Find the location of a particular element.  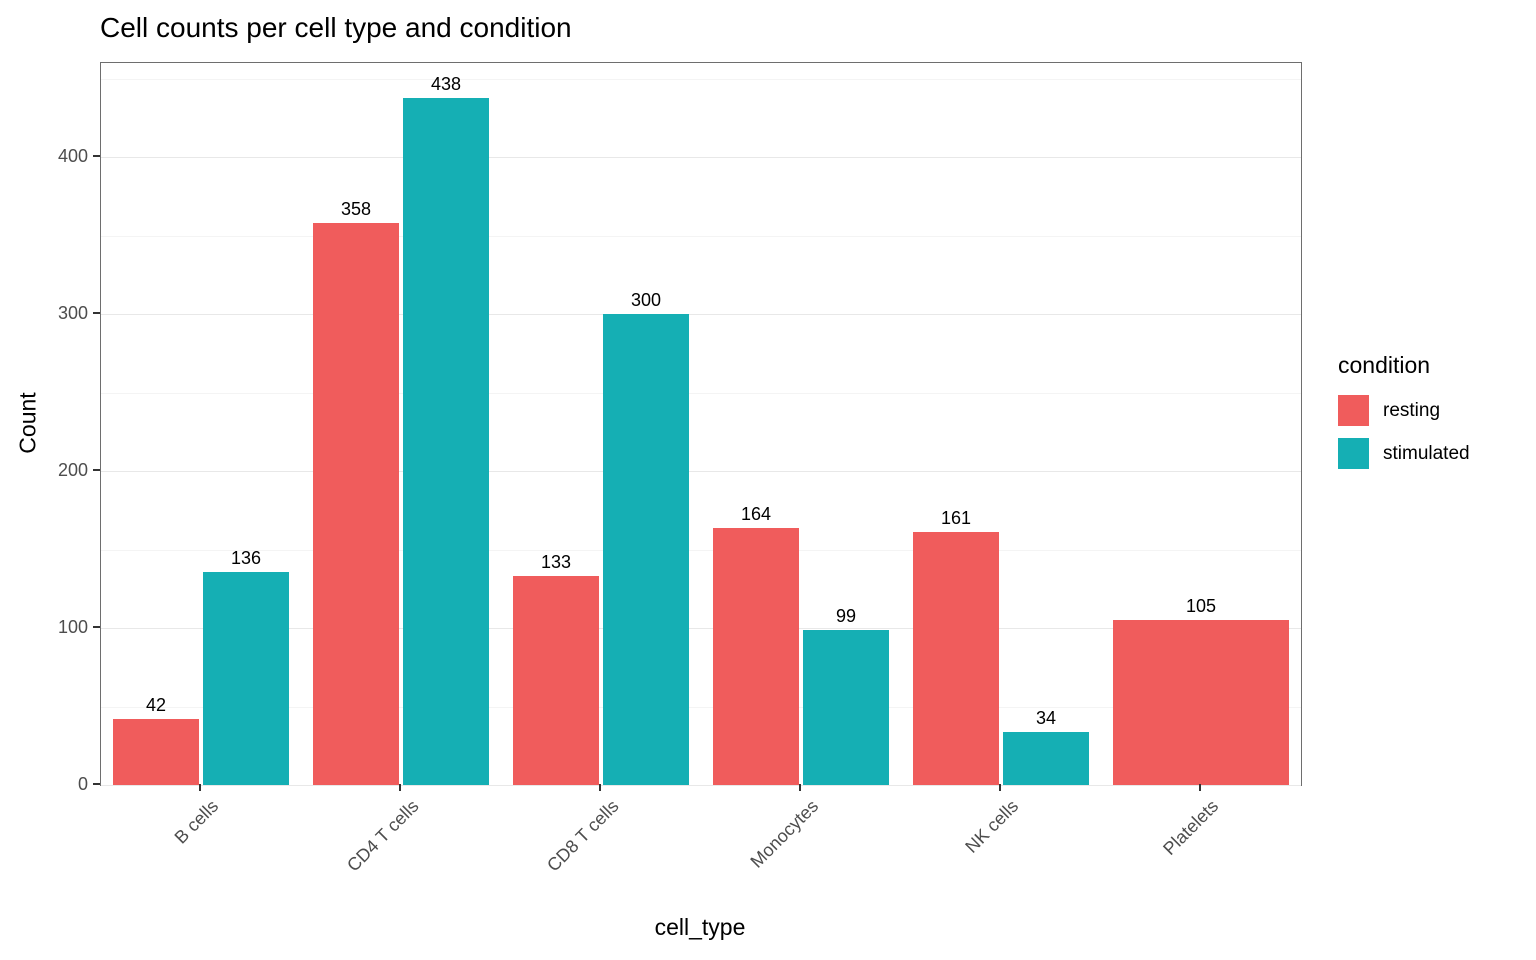

legend-title: condition is located at coordinates (1384, 365).